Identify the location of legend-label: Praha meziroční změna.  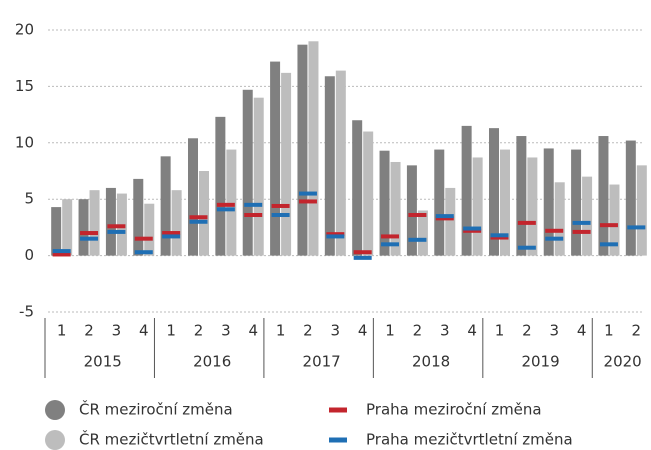
(454, 410).